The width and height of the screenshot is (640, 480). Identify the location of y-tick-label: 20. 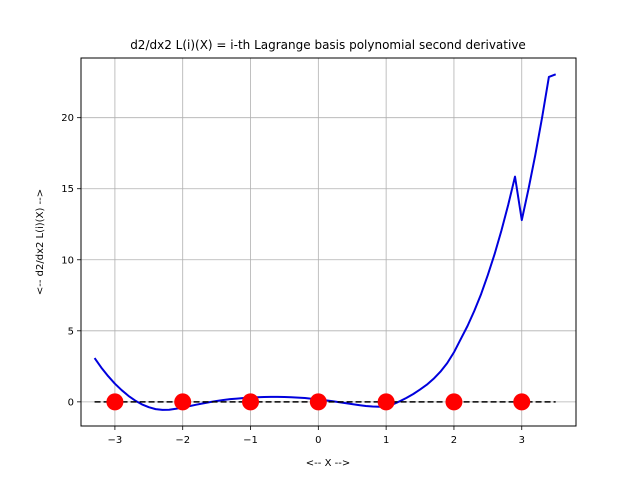
(67, 118).